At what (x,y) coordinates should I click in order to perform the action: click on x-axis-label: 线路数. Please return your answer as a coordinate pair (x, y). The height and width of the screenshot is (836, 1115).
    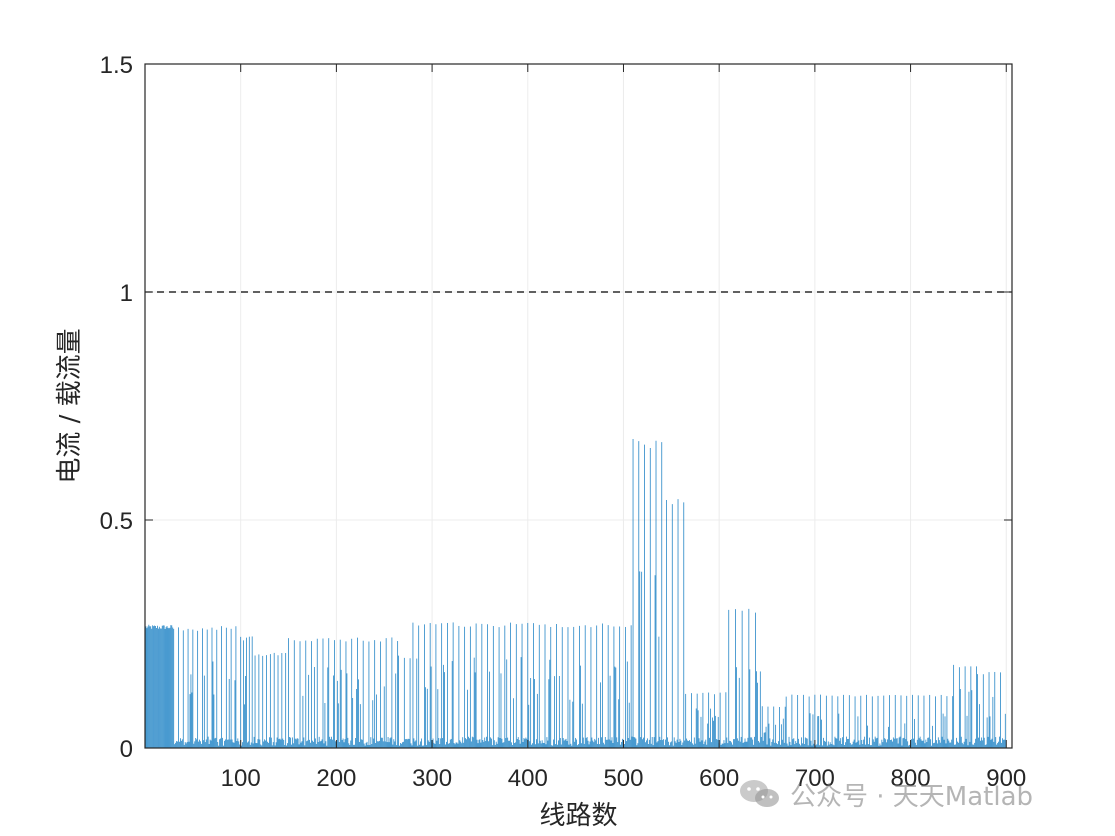
    Looking at the image, I should click on (578, 816).